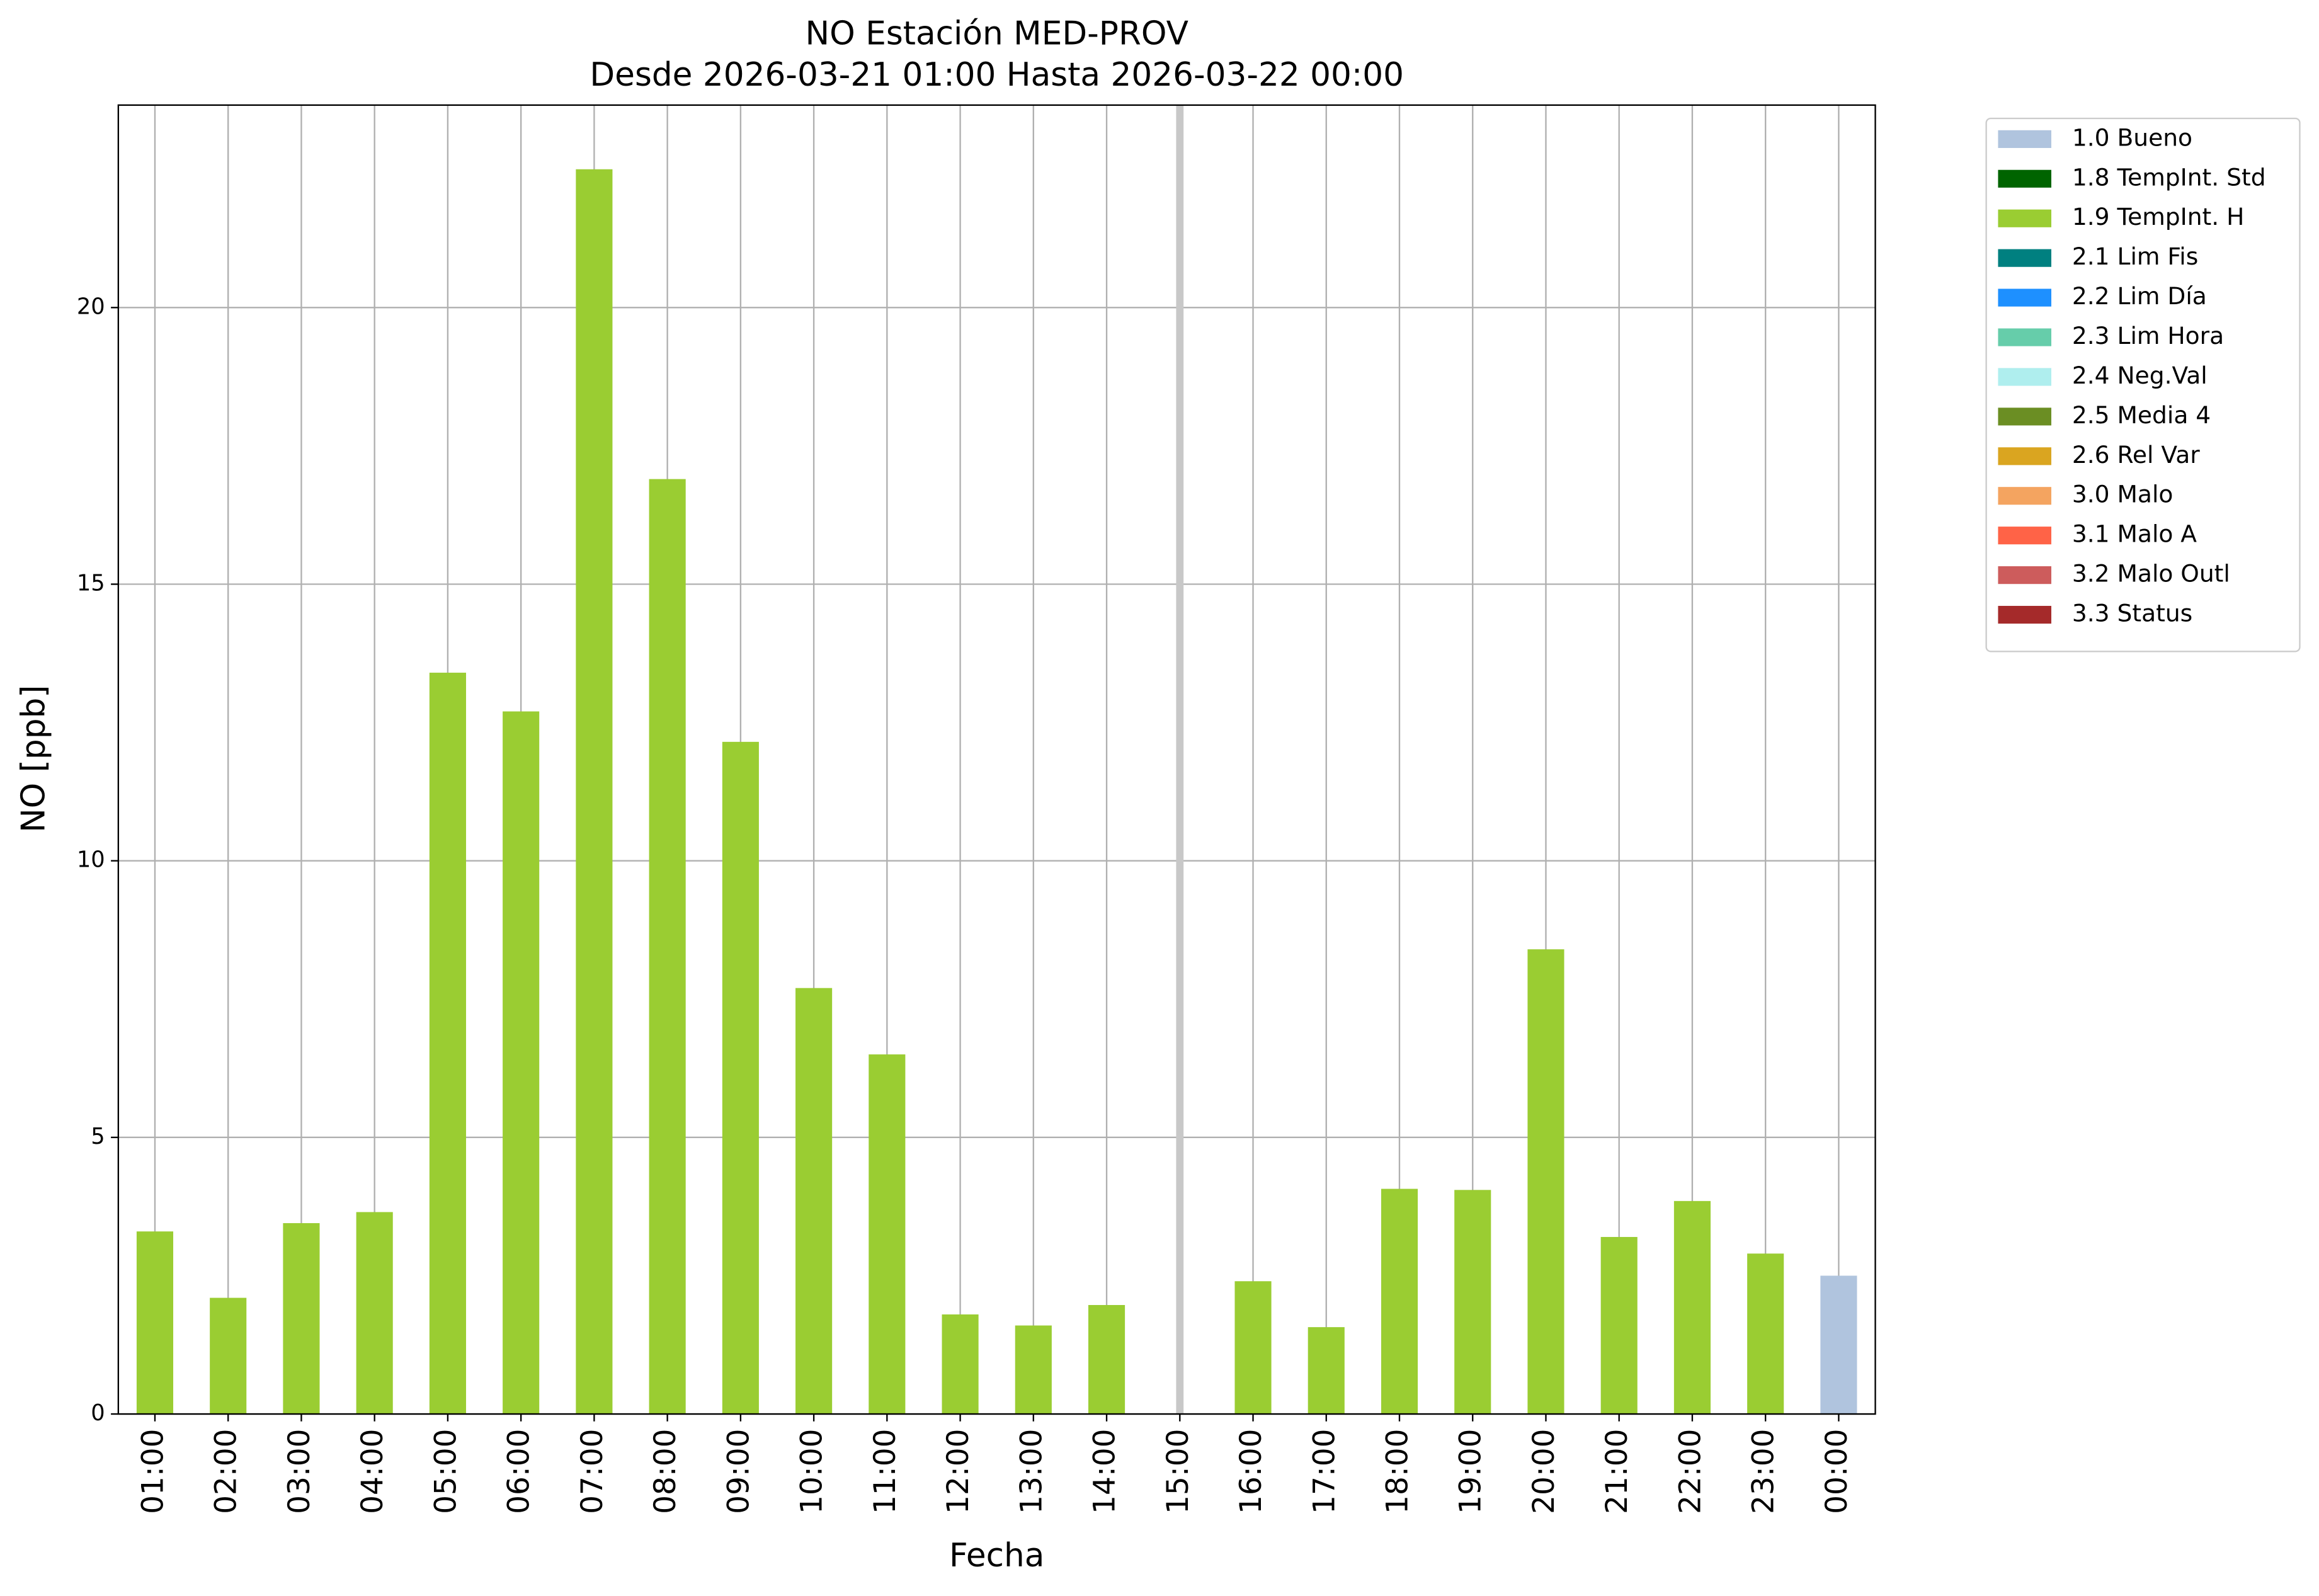  What do you see at coordinates (2132, 137) in the screenshot?
I see `legend-label: 1.0 Bueno` at bounding box center [2132, 137].